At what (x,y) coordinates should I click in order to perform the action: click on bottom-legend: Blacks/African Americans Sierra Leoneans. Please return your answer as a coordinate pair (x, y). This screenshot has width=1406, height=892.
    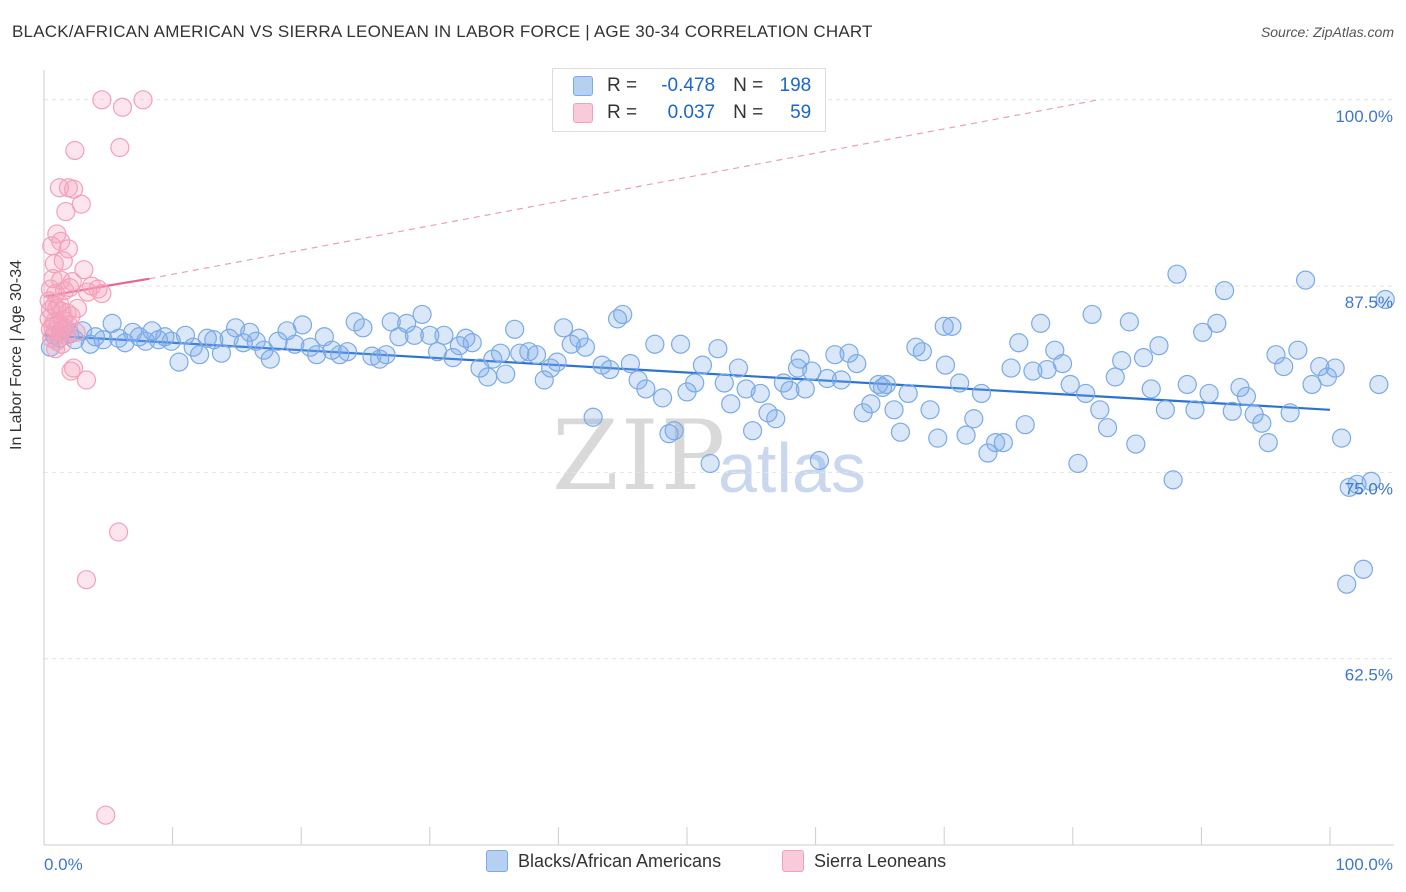
    Looking at the image, I should click on (703, 865).